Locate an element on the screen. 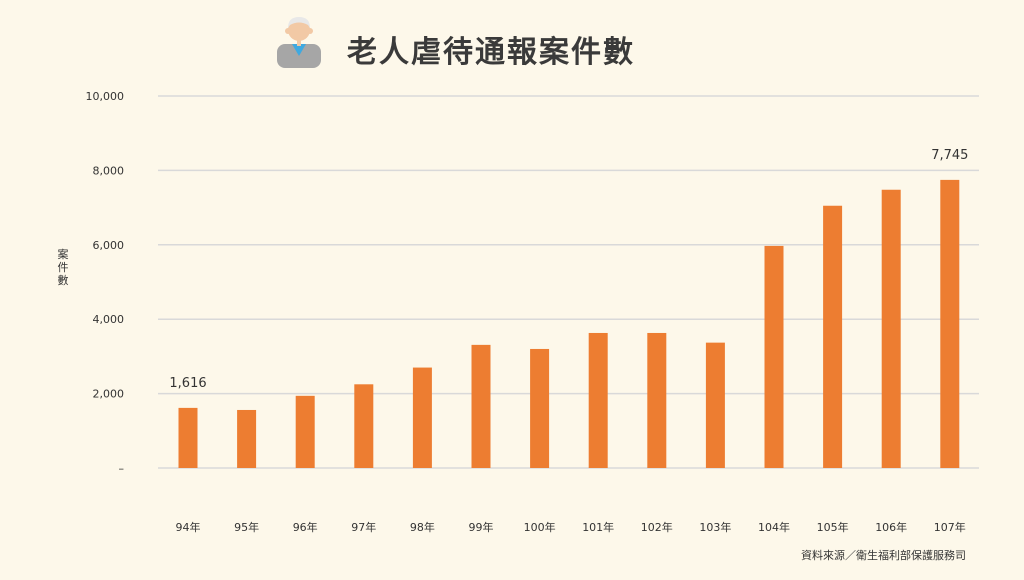  elderly-person-icon is located at coordinates (299, 42).